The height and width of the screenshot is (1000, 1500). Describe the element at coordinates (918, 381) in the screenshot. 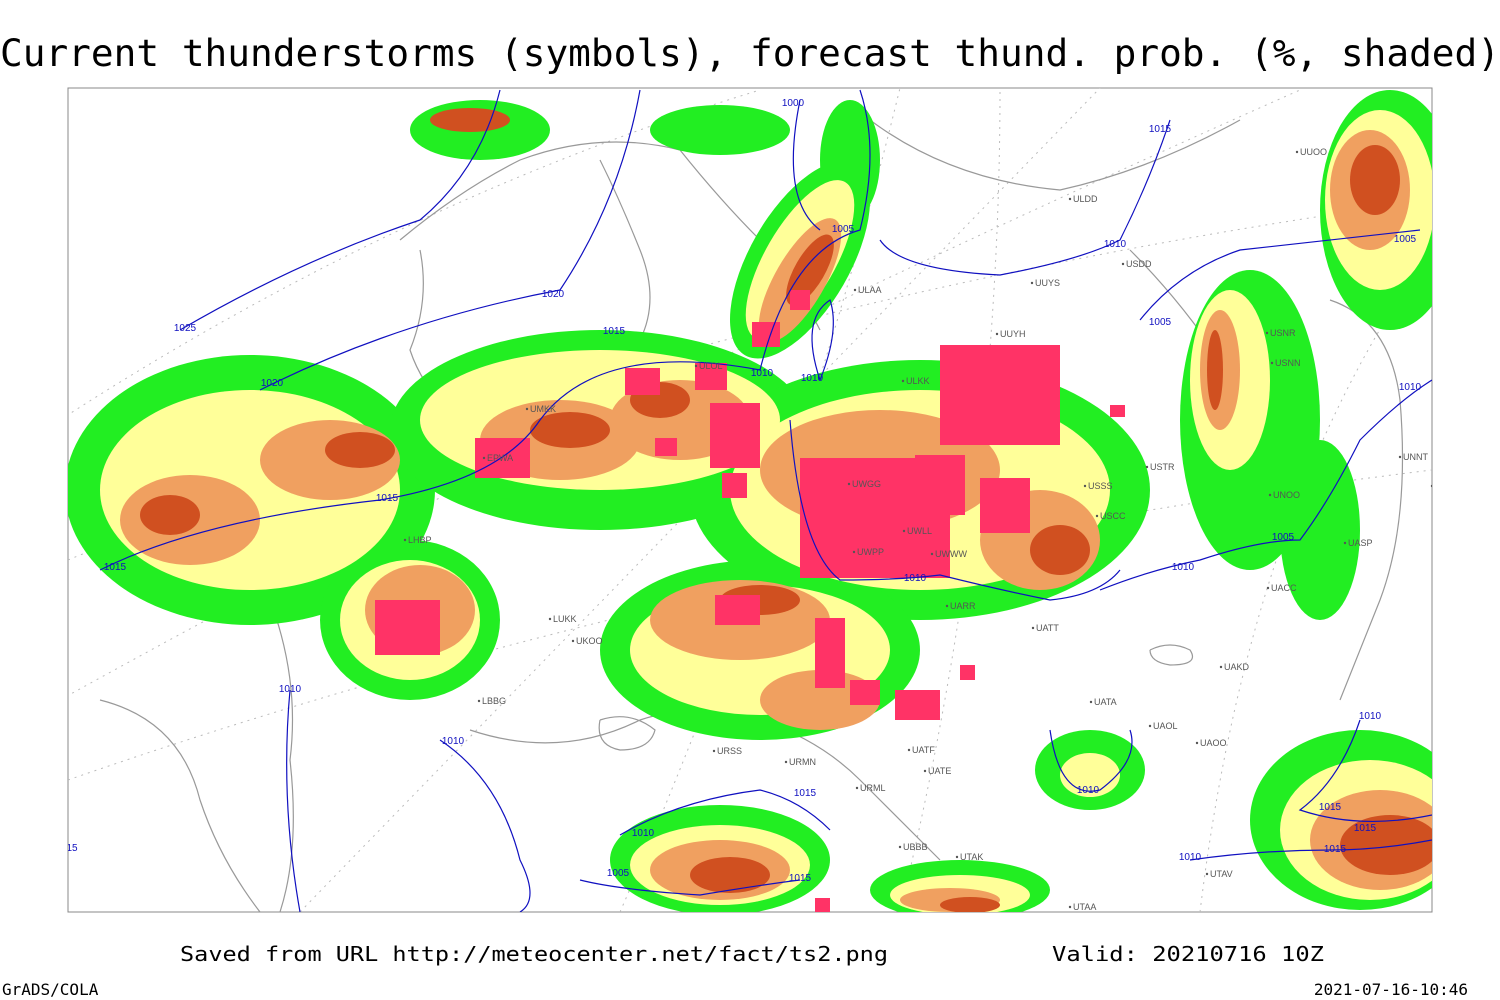

I see `station-label: ULKK` at that location.